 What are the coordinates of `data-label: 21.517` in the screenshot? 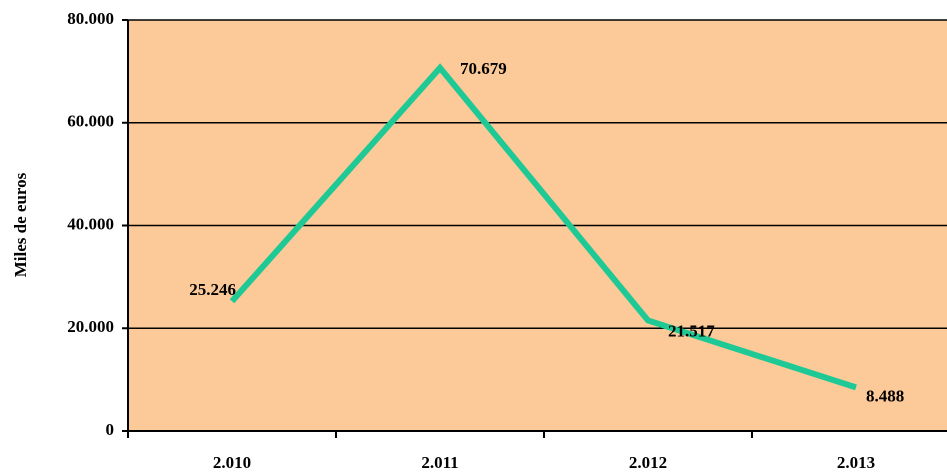 It's located at (691, 330).